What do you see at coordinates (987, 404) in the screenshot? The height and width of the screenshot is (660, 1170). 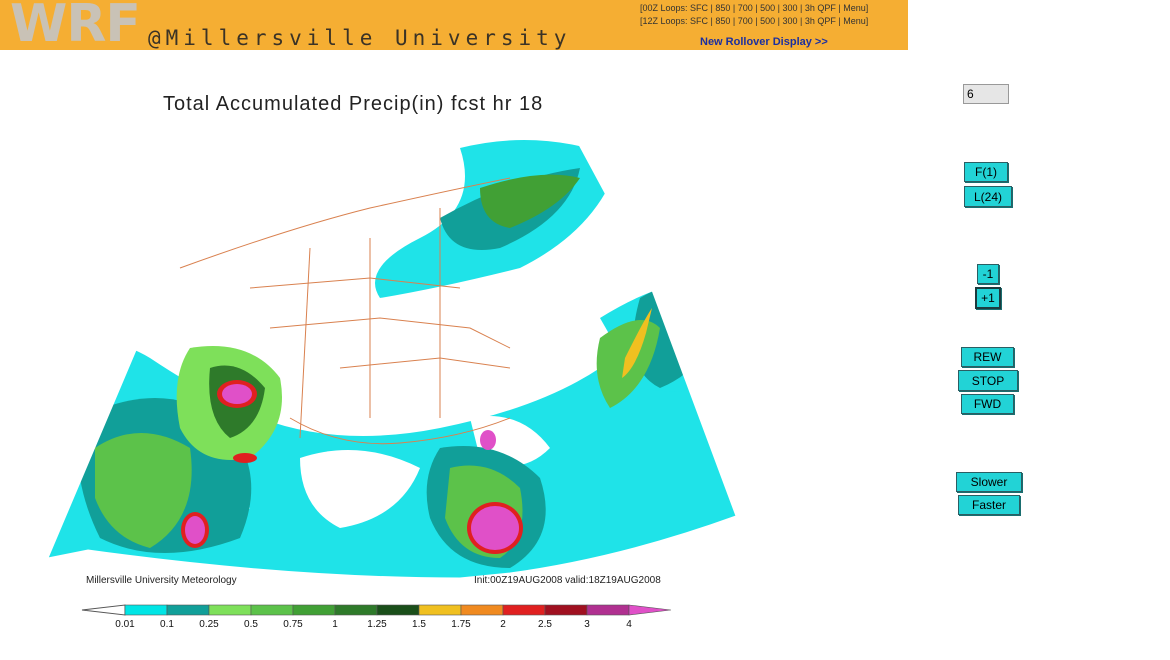 I see `forward-button: FWD` at bounding box center [987, 404].